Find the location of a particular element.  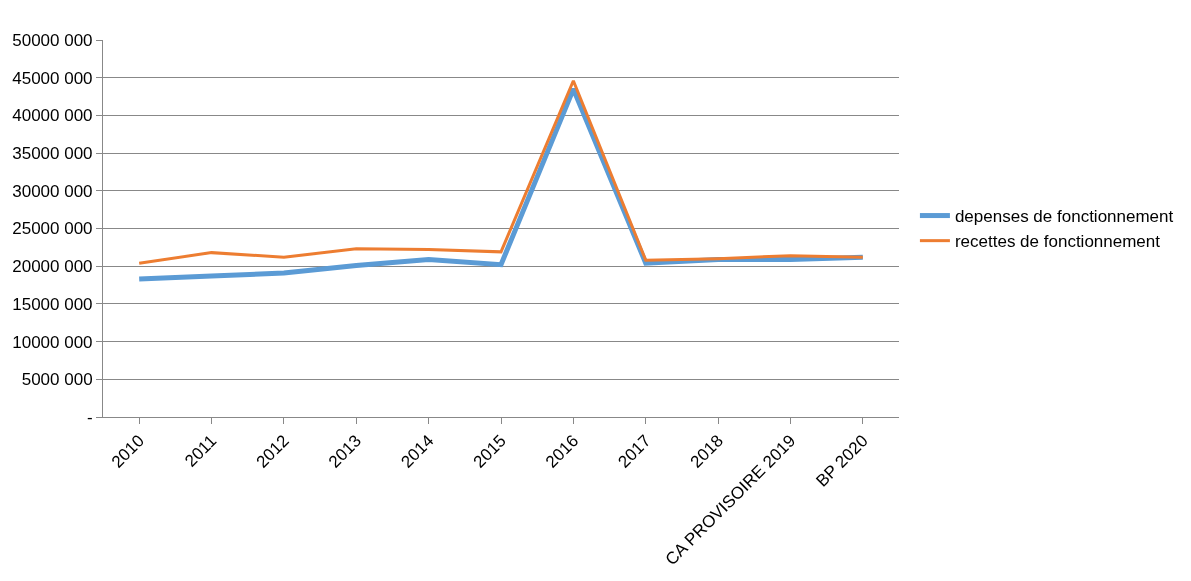

y-tick-label: 30000 000 is located at coordinates (52, 191).